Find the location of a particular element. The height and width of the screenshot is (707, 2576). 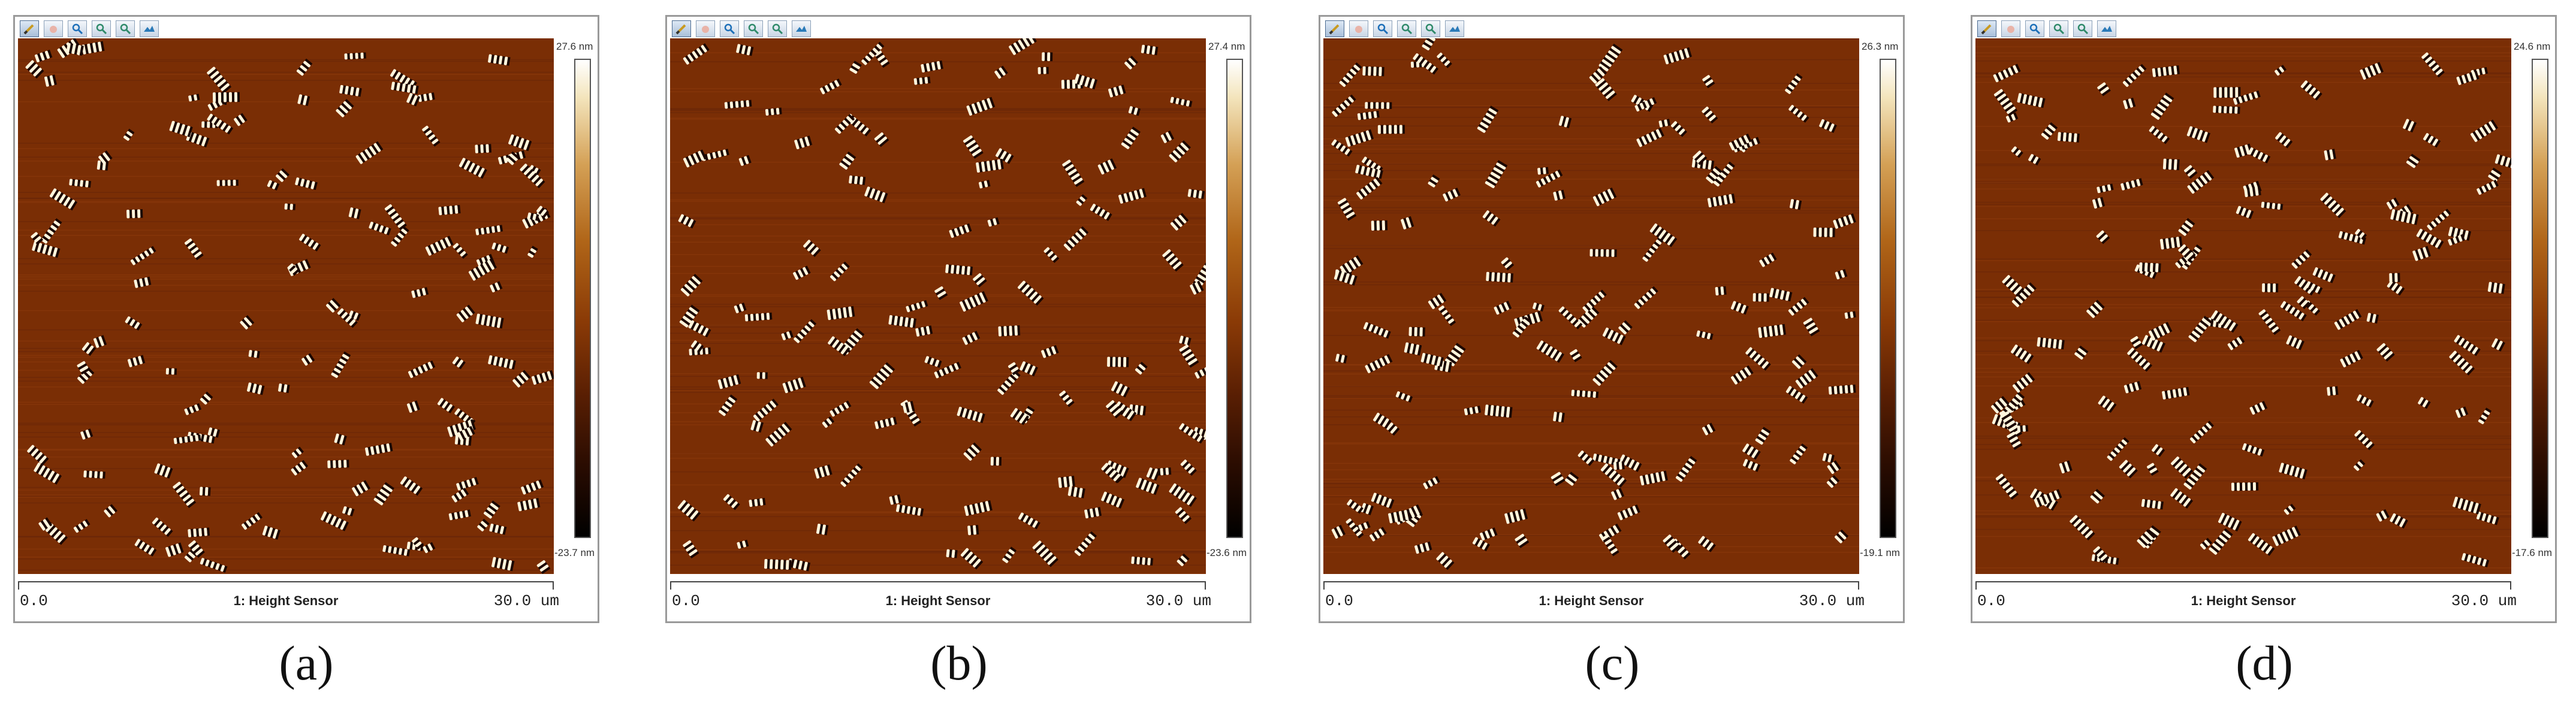

zoom-out-icon is located at coordinates (2059, 29).